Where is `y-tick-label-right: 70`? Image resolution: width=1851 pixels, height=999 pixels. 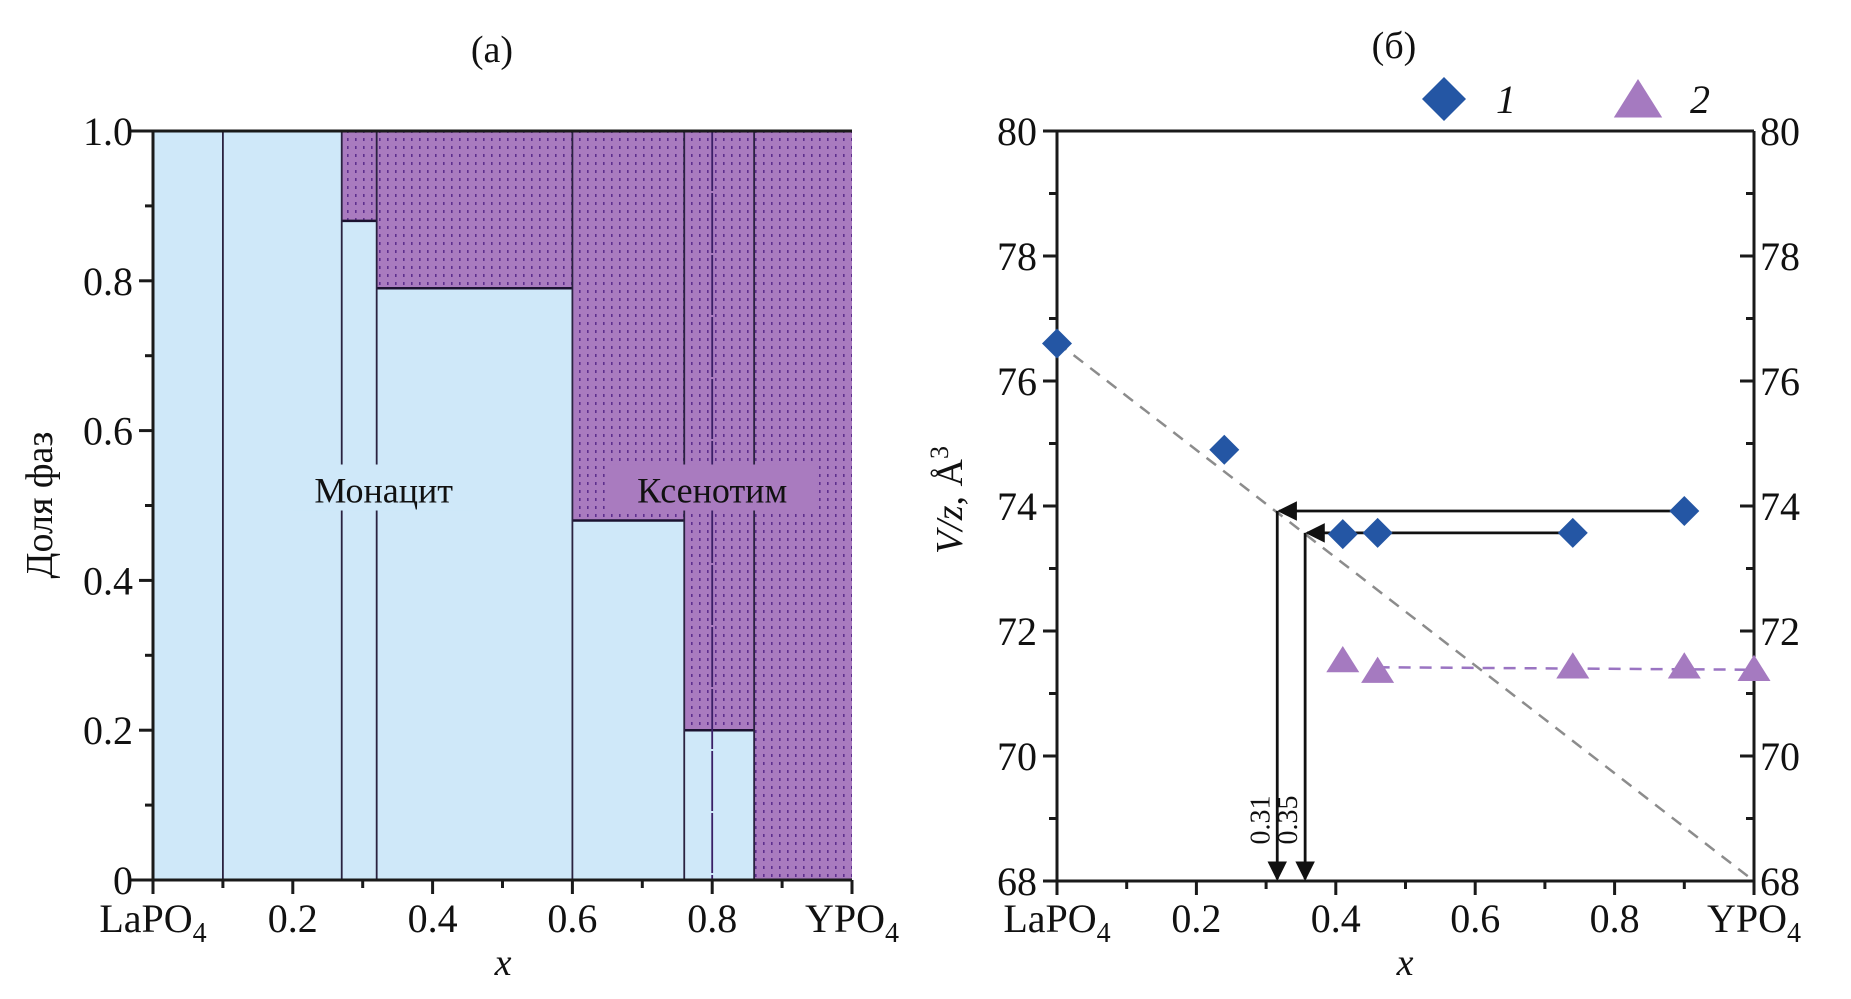
y-tick-label-right: 70 is located at coordinates (1780, 756).